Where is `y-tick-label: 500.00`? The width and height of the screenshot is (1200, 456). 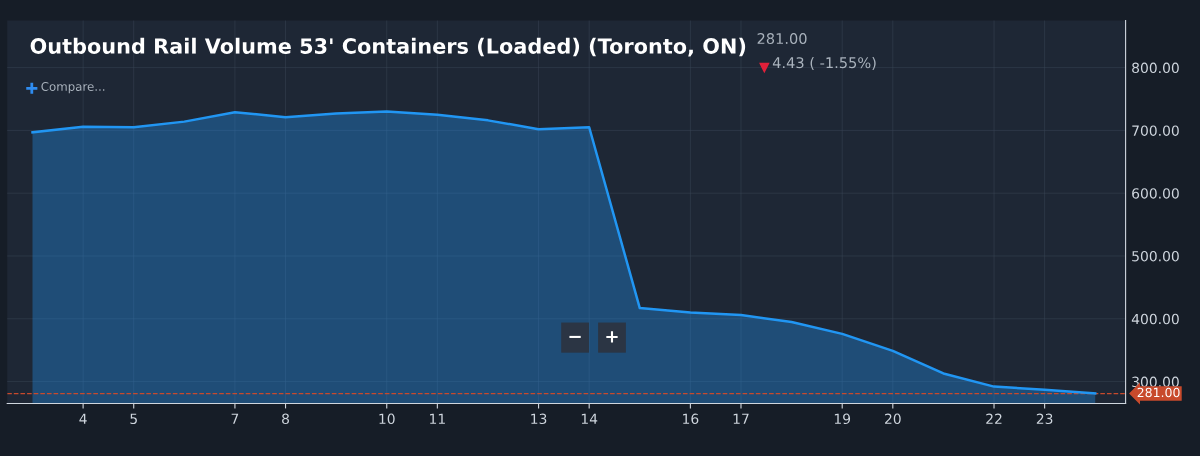 y-tick-label: 500.00 is located at coordinates (1155, 256).